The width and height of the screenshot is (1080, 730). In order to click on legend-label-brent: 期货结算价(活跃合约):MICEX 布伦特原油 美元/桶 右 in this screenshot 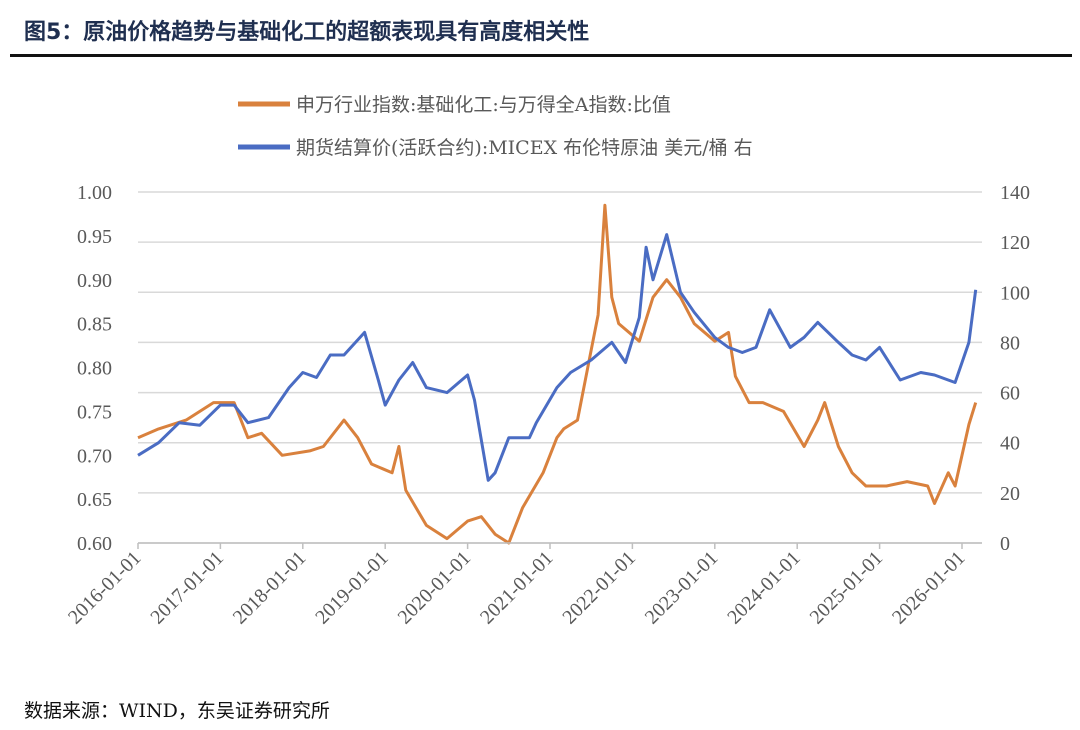, I will do `click(524, 148)`.